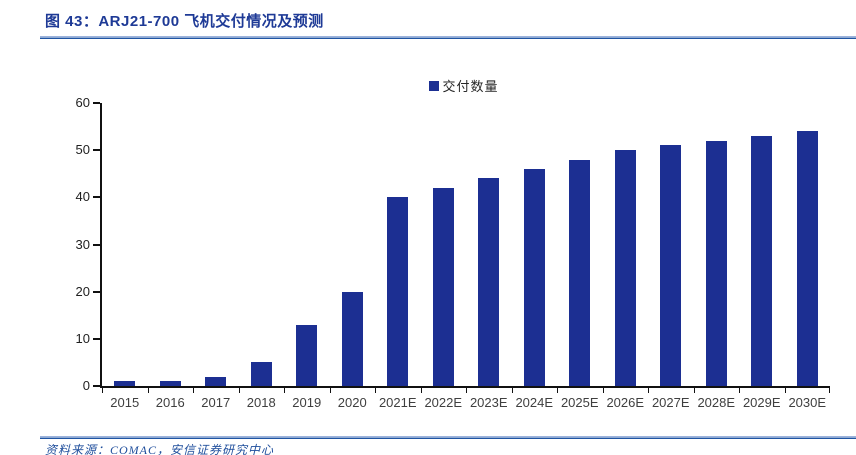 This screenshot has width=856, height=455. I want to click on bar-2025E, so click(580, 272).